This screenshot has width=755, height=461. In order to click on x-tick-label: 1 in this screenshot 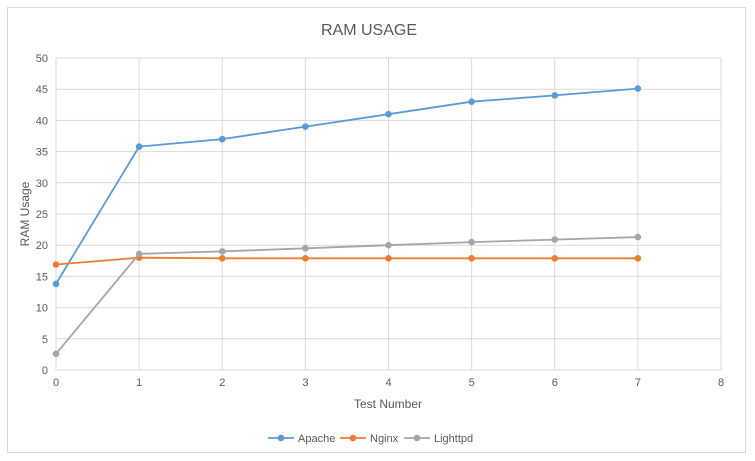, I will do `click(139, 383)`.